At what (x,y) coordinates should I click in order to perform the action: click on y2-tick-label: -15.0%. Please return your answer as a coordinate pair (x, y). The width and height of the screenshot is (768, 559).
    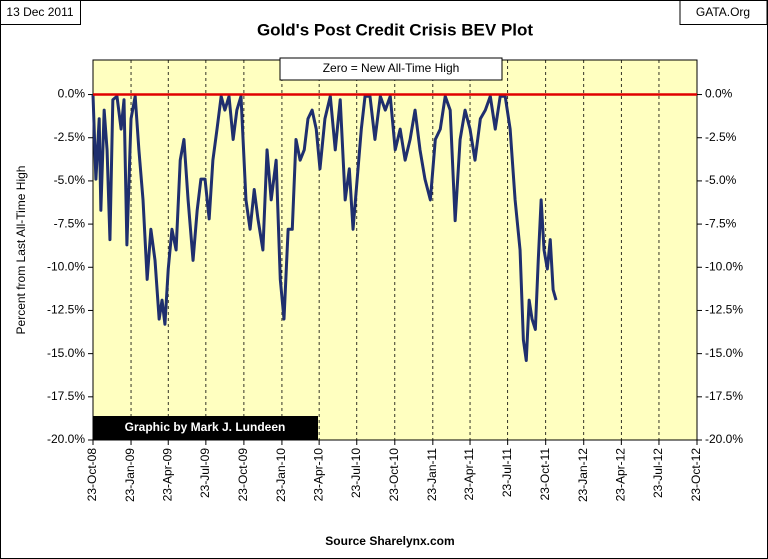
    Looking at the image, I should click on (724, 353).